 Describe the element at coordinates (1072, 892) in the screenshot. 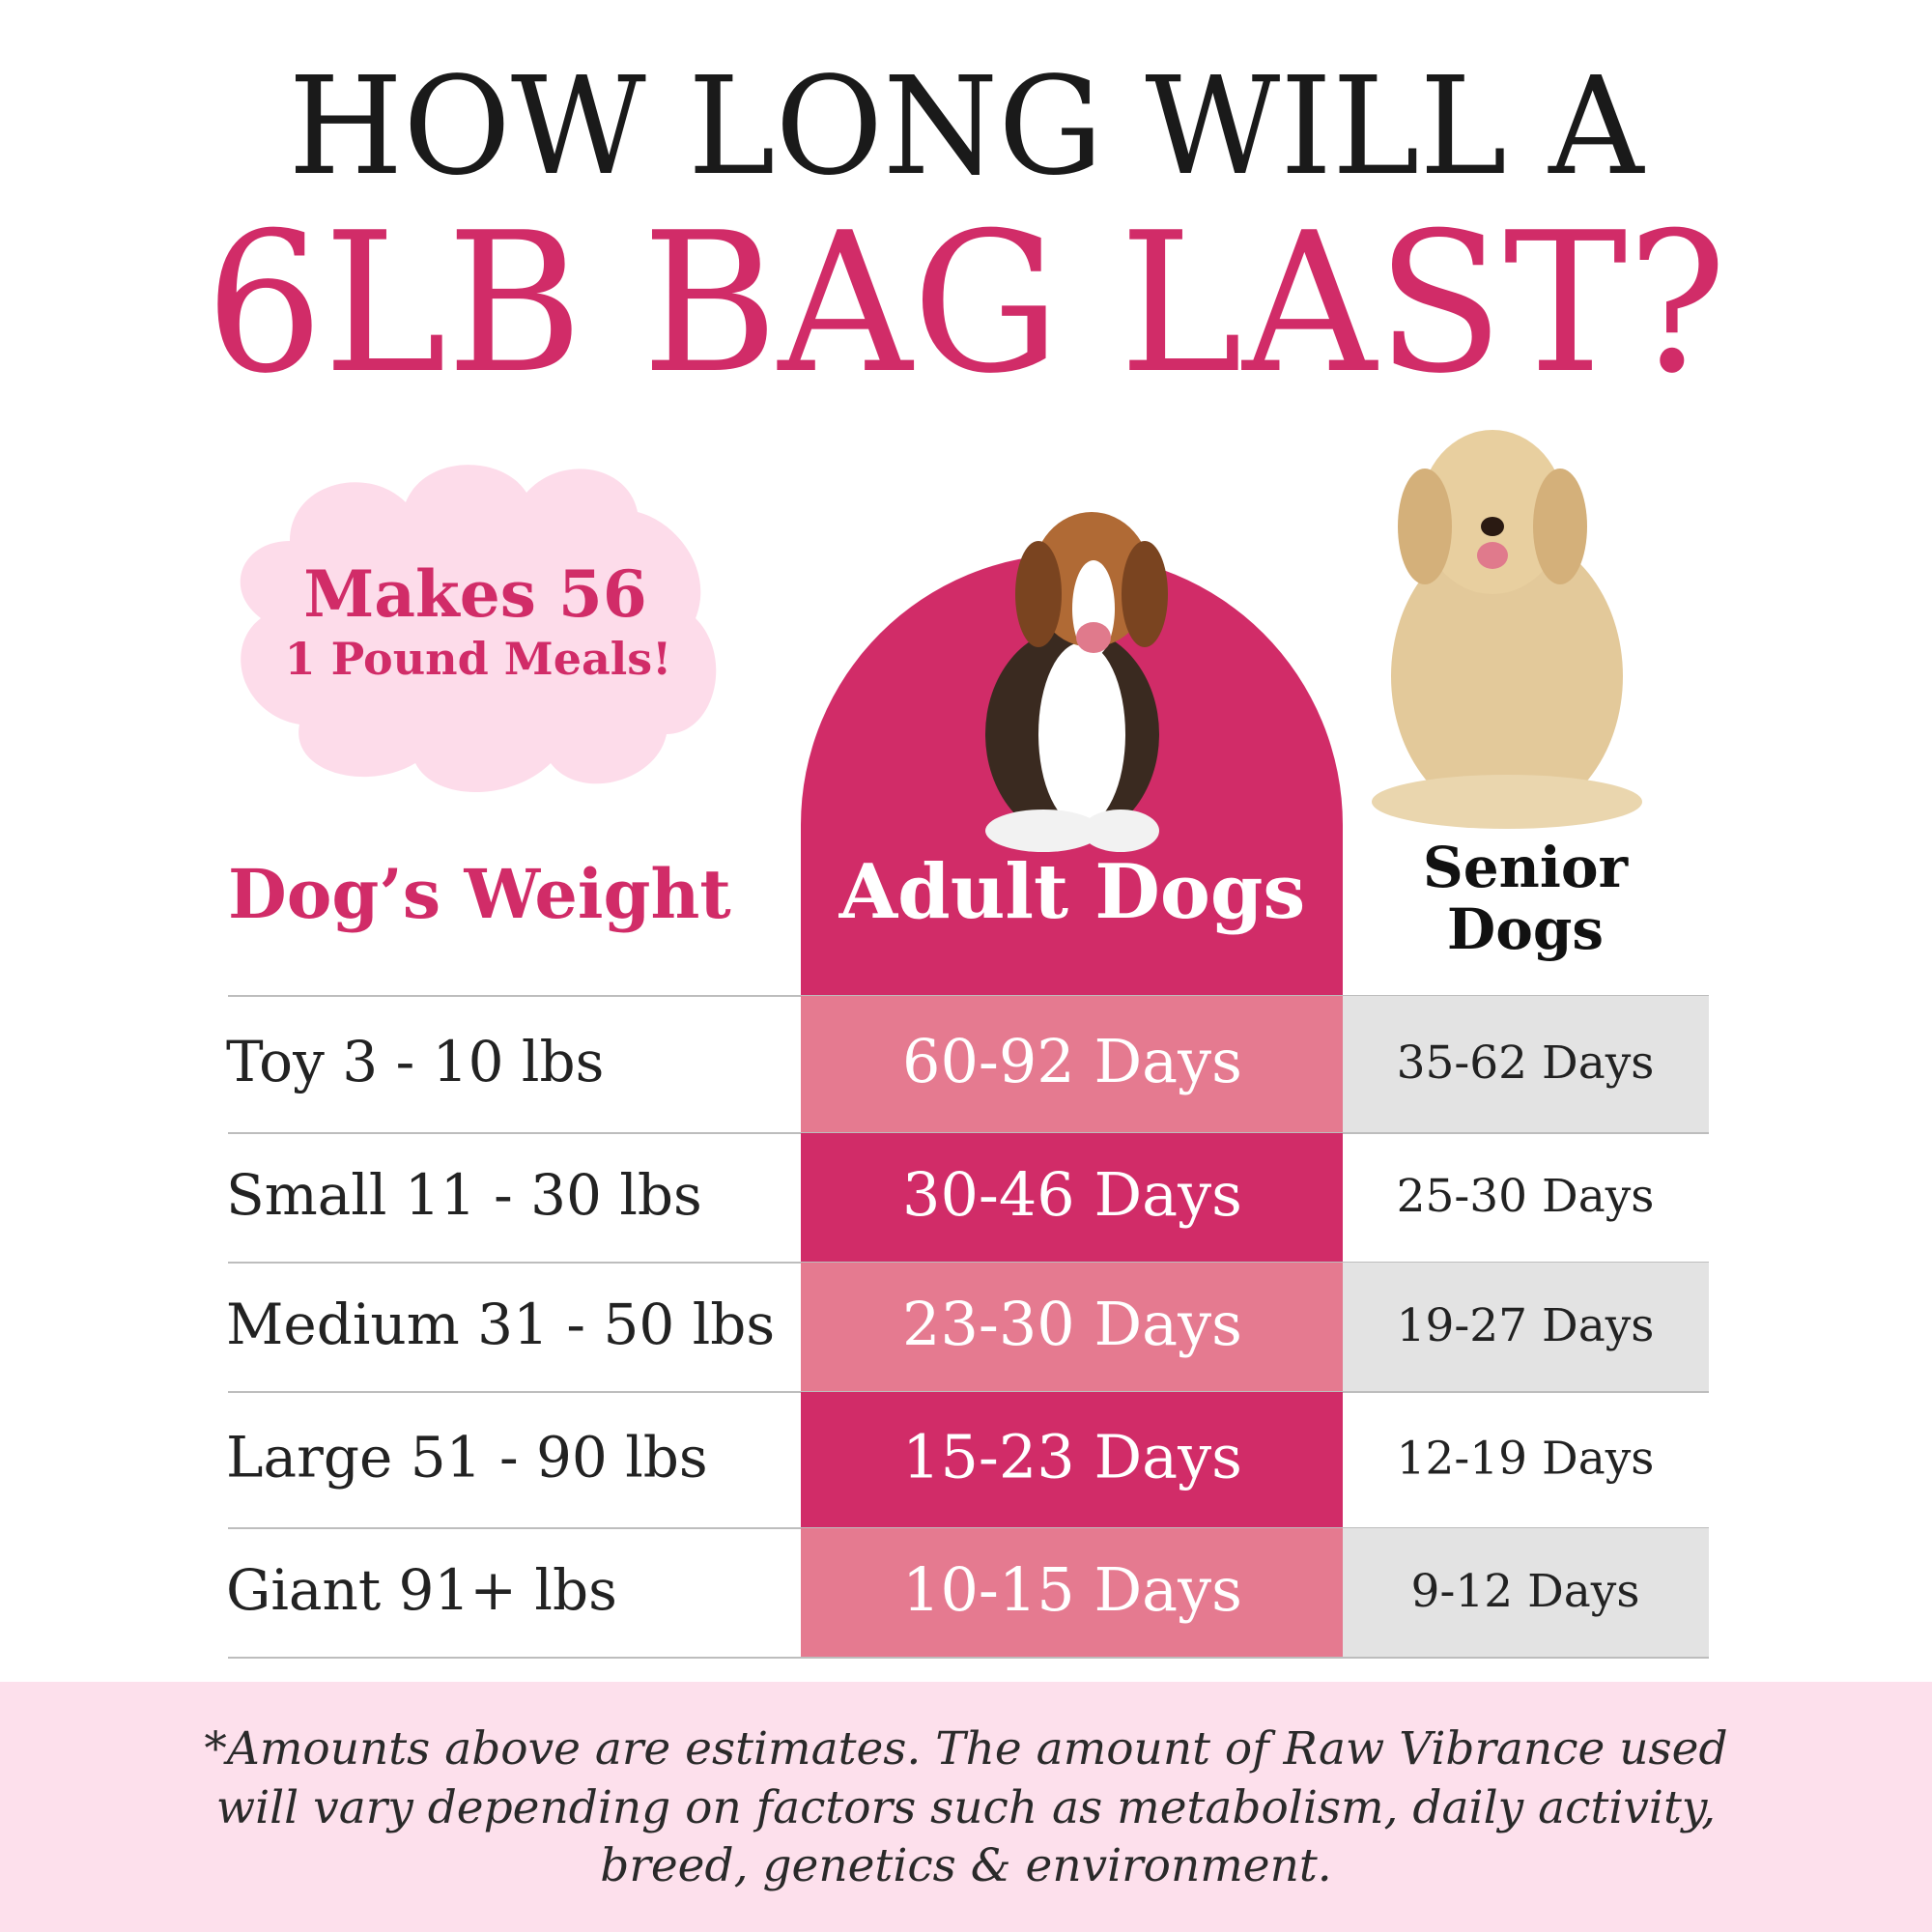

I see `header-adult: Adult Dogs` at that location.